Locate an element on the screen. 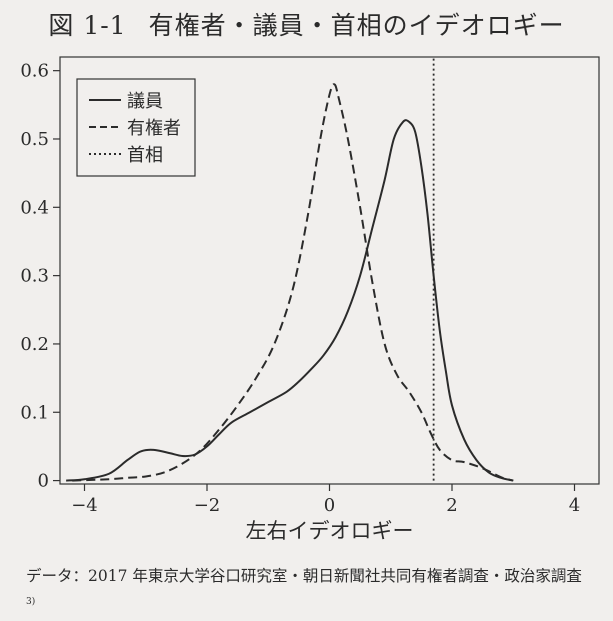  x-tick-label: −2 is located at coordinates (207, 505).